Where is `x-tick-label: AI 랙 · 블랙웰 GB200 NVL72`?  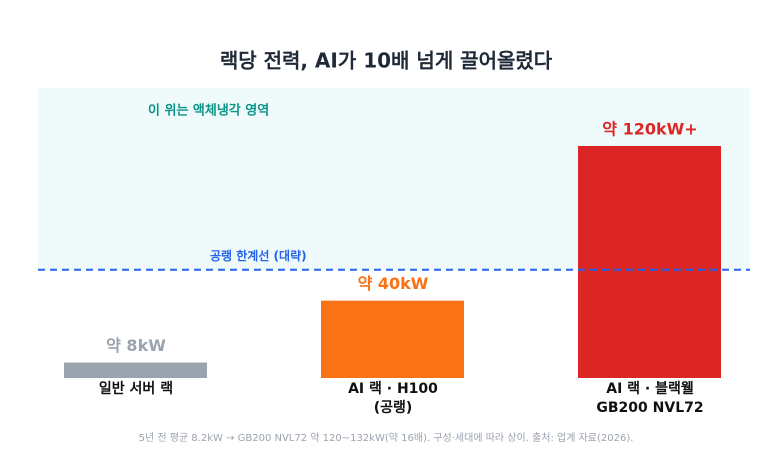 x-tick-label: AI 랙 · 블랙웰 GB200 NVL72 is located at coordinates (650, 398).